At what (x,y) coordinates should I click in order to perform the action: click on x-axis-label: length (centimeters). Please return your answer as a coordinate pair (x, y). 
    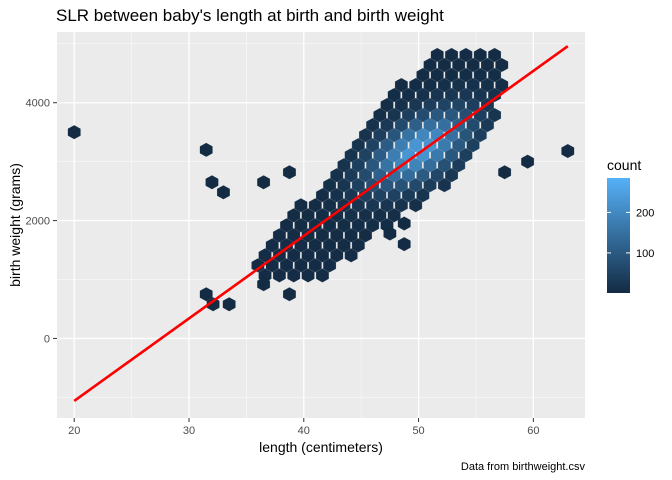
    Looking at the image, I should click on (321, 447).